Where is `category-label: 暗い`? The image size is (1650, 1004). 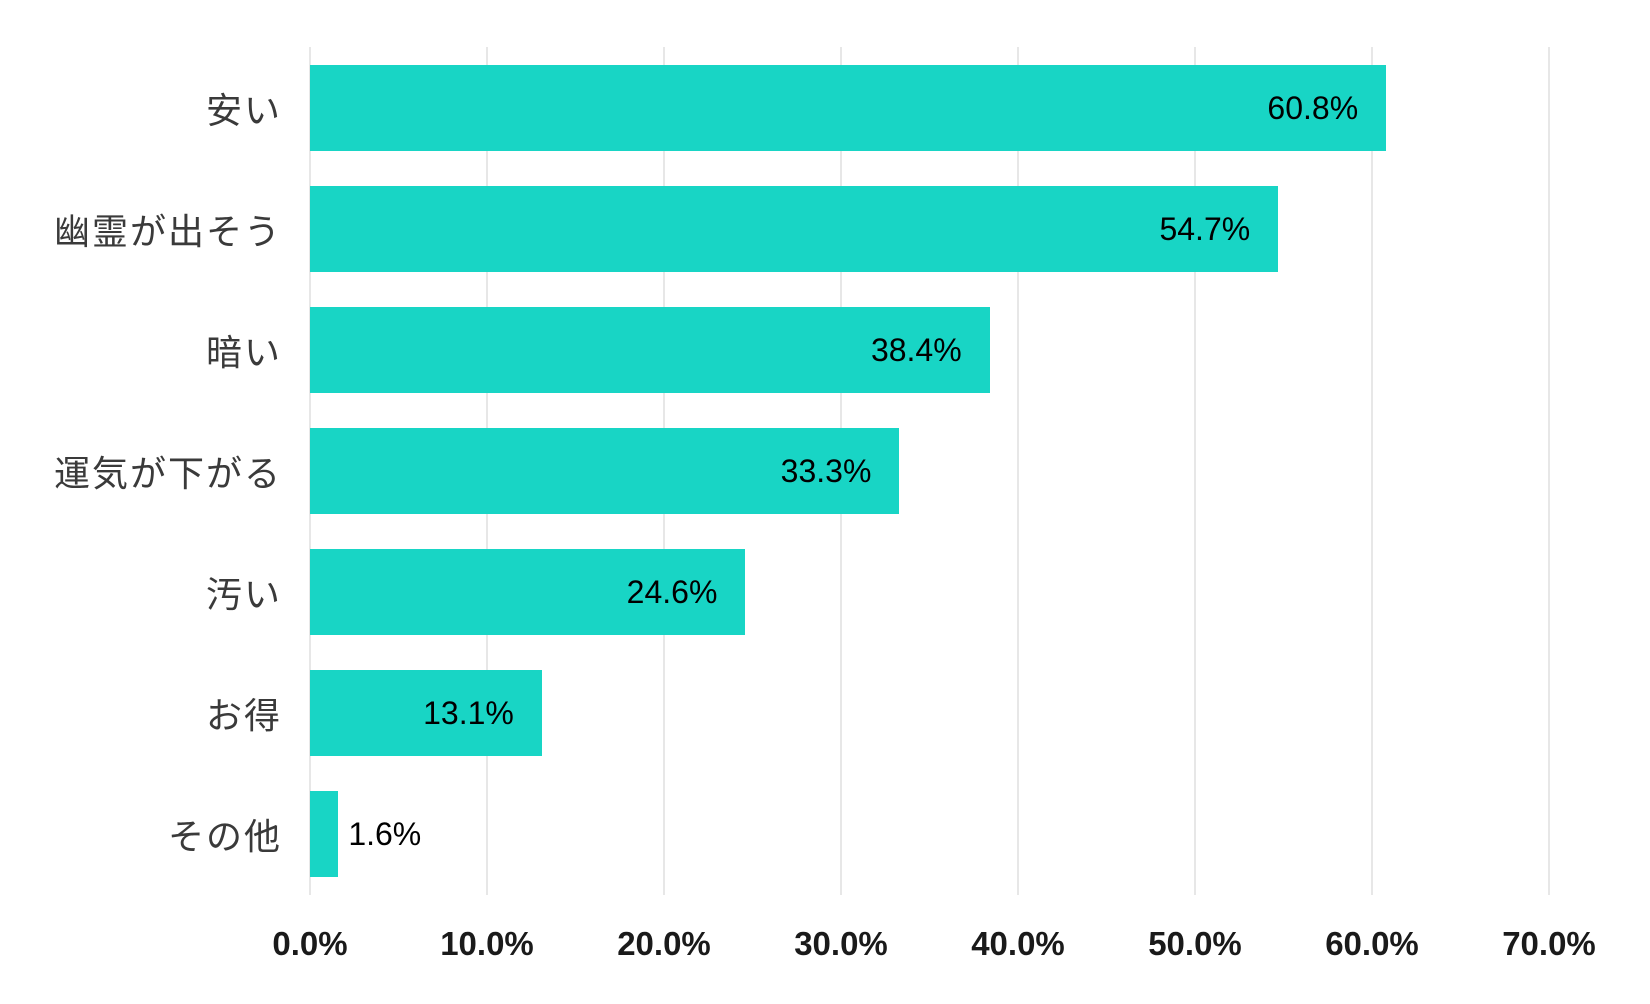 category-label: 暗い is located at coordinates (243, 352).